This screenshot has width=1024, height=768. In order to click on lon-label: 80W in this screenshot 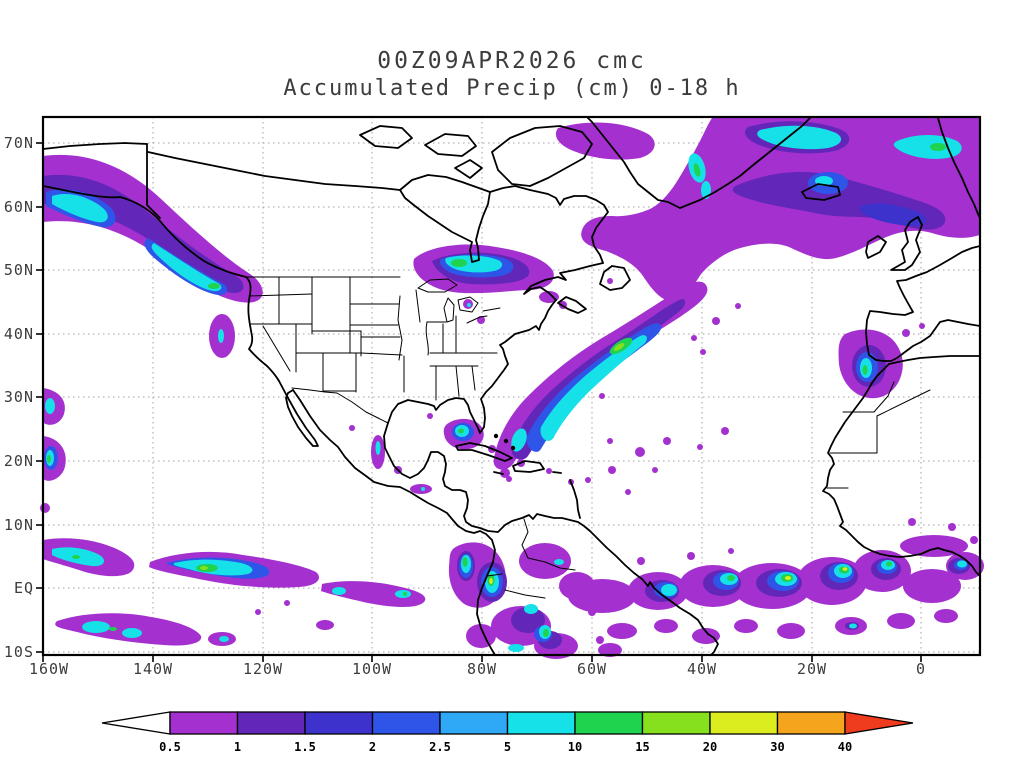, I will do `click(482, 669)`.